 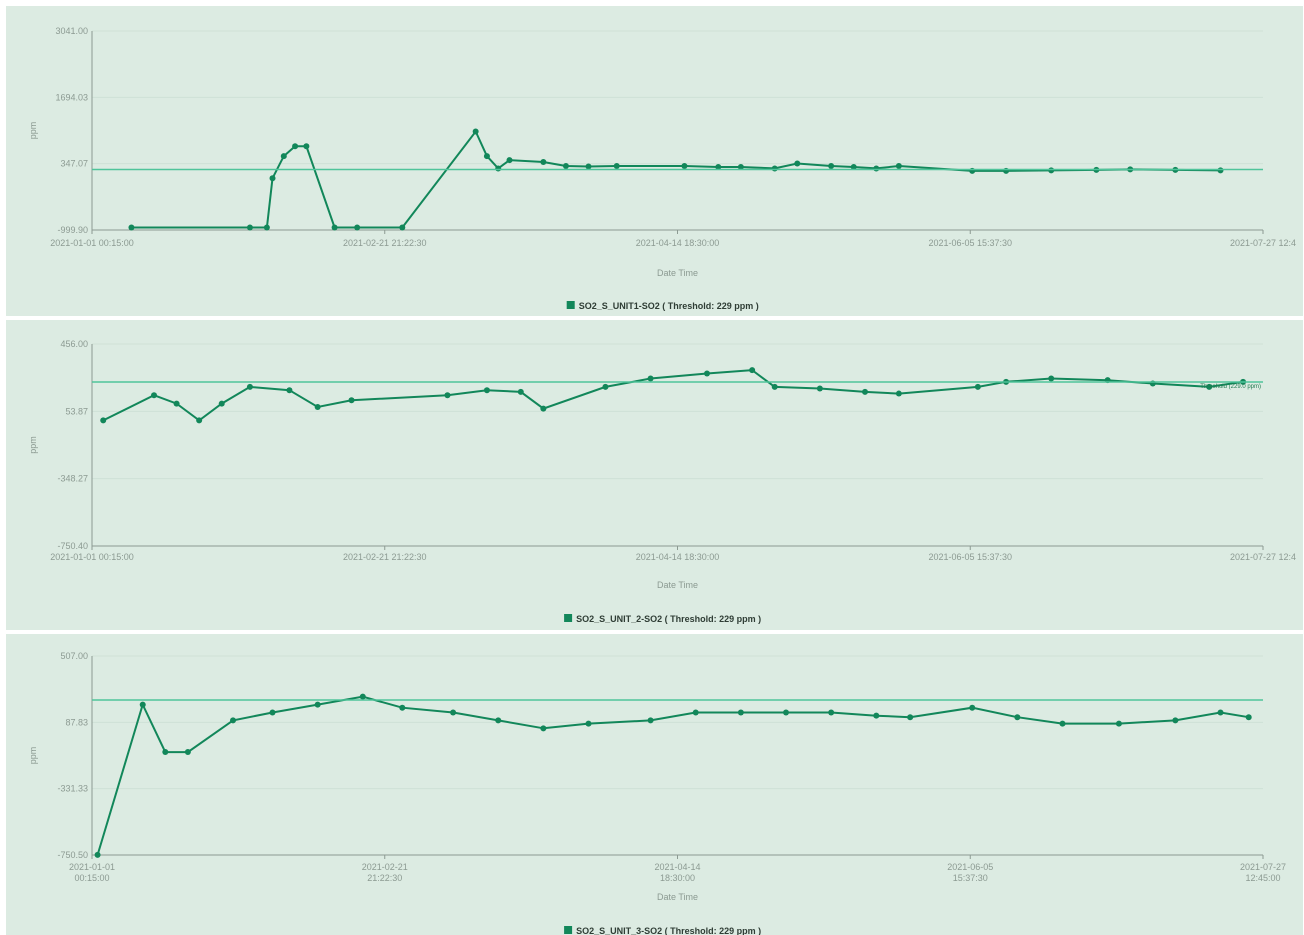 What do you see at coordinates (668, 619) in the screenshot?
I see `legend-label: SO2_S_UNIT_2-SO2 ( Threshold: 229 ppm )` at bounding box center [668, 619].